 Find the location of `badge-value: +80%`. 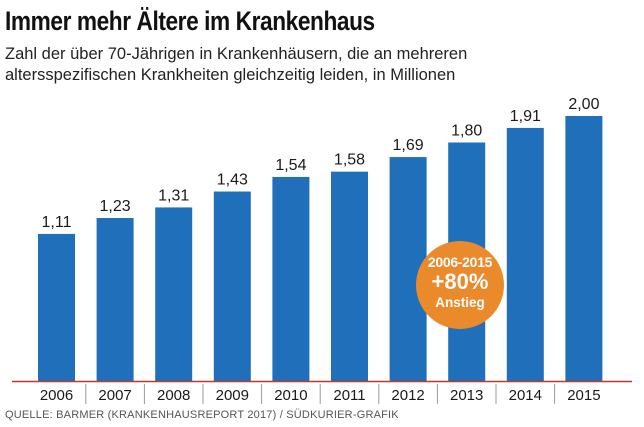

badge-value: +80% is located at coordinates (460, 281).